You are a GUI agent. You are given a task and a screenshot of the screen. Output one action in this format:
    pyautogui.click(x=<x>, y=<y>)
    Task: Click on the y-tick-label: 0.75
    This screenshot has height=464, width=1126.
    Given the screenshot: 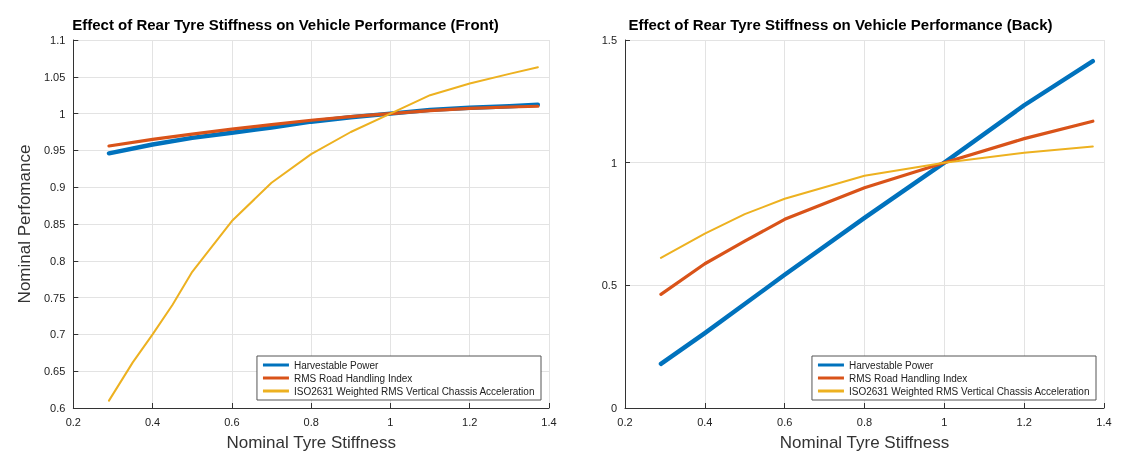 What is the action you would take?
    pyautogui.click(x=54, y=297)
    